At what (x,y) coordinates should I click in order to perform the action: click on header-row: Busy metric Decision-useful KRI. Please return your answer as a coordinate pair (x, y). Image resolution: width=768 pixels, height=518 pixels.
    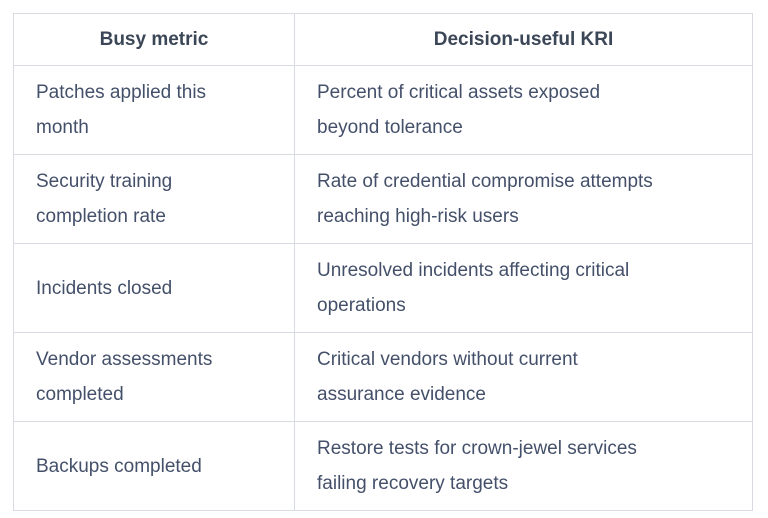
    Looking at the image, I should click on (383, 39).